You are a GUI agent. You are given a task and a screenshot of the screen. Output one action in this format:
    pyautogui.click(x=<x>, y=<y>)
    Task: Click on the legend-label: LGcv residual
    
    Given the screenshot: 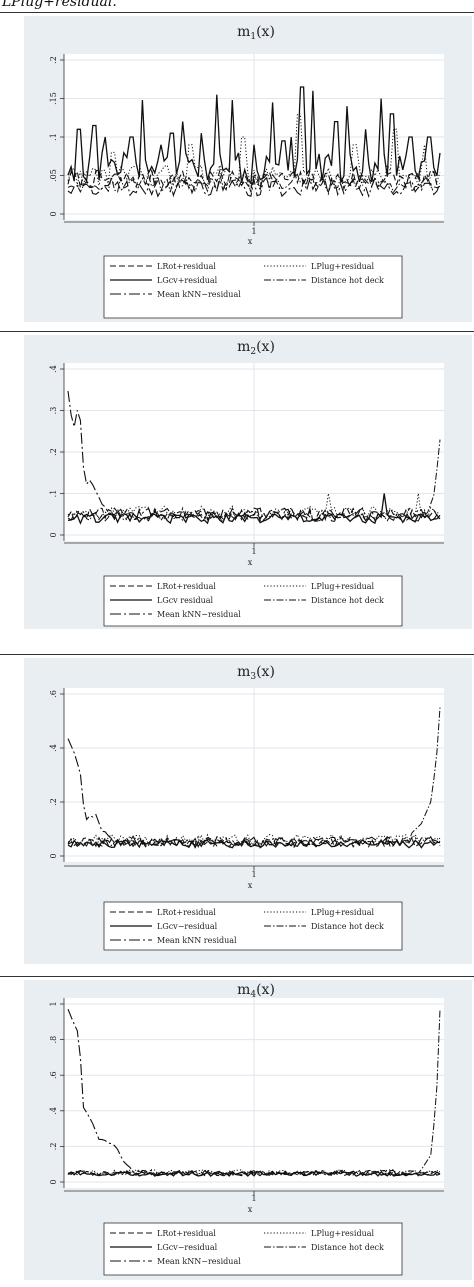 What is the action you would take?
    pyautogui.click(x=185, y=600)
    